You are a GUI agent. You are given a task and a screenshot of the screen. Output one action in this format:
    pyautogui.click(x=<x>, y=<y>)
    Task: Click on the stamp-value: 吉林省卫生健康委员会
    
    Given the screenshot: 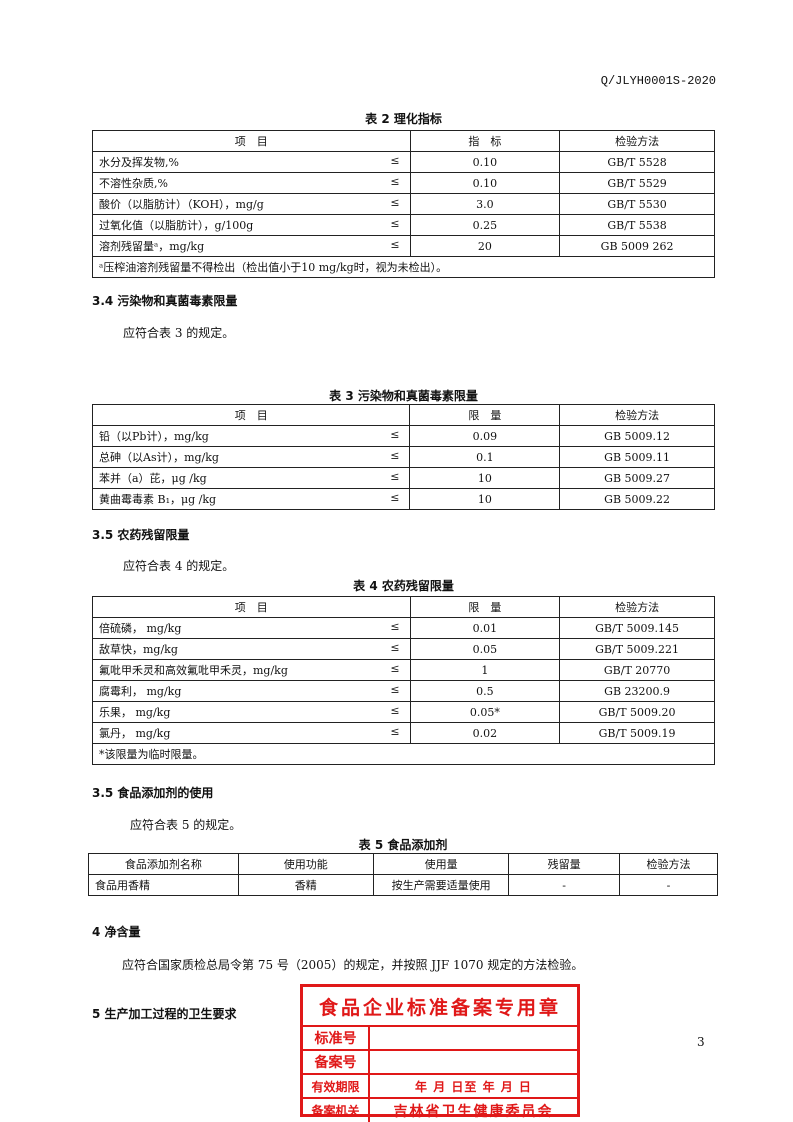 What is the action you would take?
    pyautogui.click(x=473, y=1111)
    